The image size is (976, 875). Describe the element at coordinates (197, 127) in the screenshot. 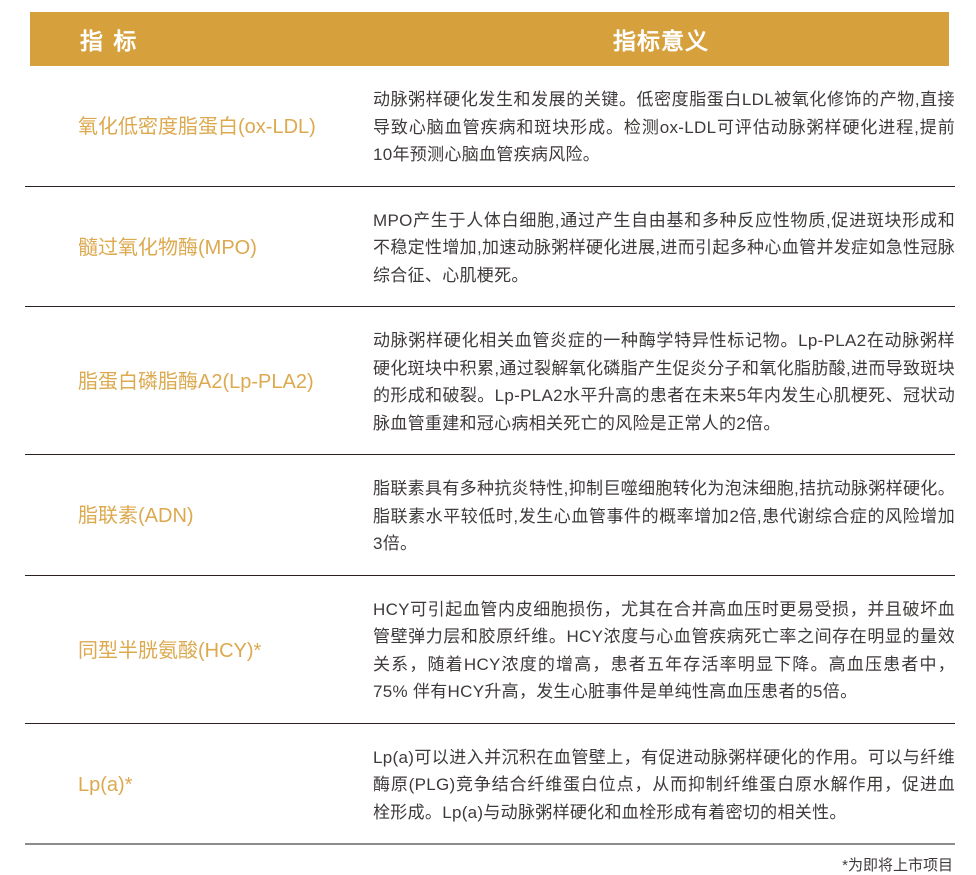

I see `indicator-name: 氧化低密度脂蛋白(ox-LDL)` at that location.